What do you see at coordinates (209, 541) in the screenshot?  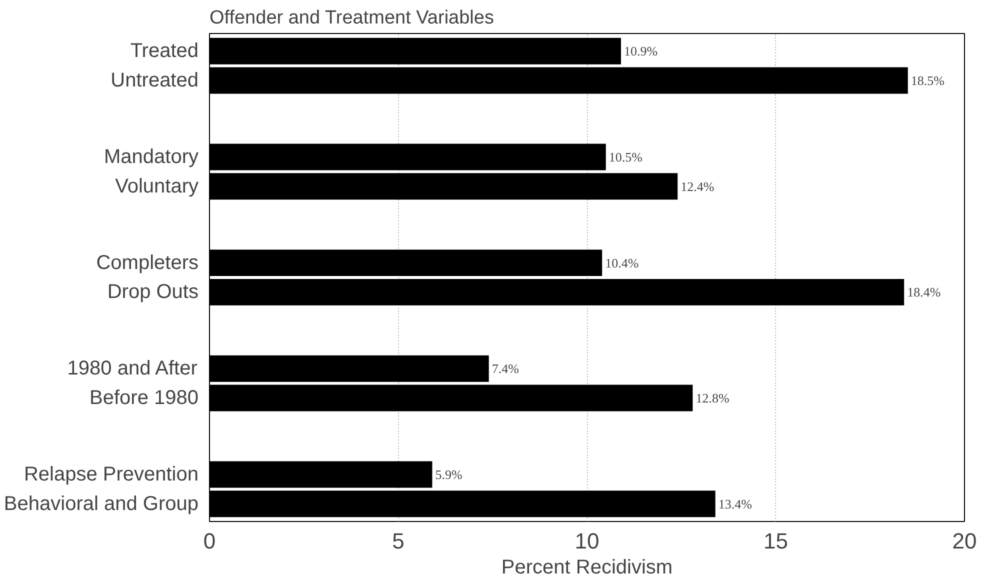 I see `x-tick-label: 0` at bounding box center [209, 541].